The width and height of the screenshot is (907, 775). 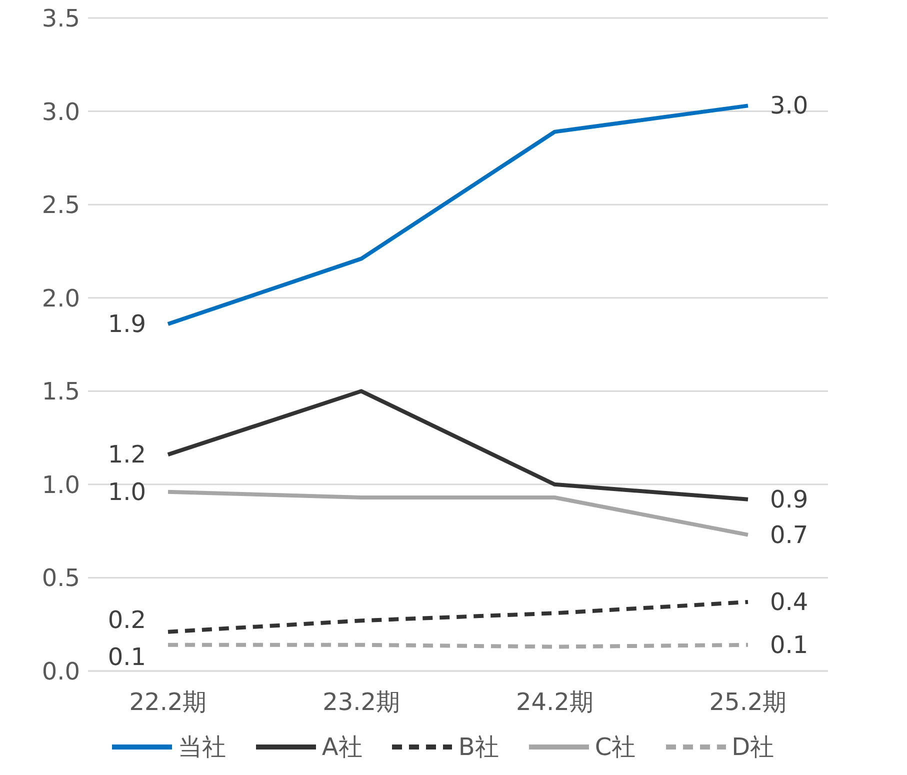 What do you see at coordinates (555, 702) in the screenshot?
I see `x-tick-label: 24.2期` at bounding box center [555, 702].